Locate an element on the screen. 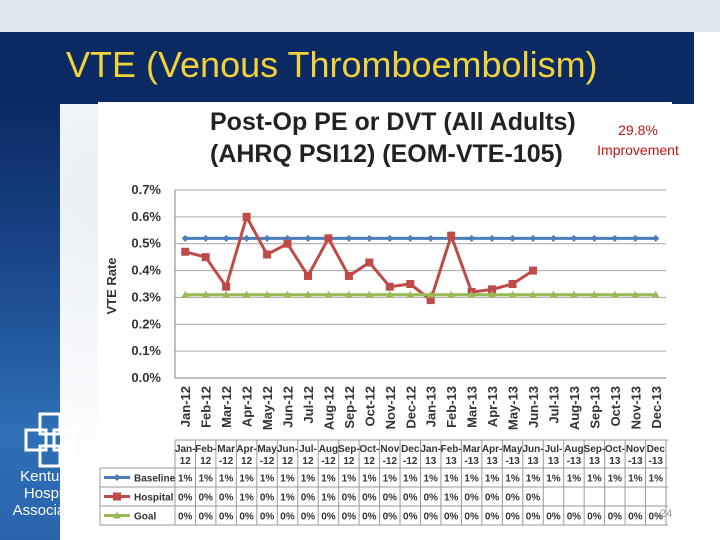 This screenshot has height=540, width=720. x-tick-label: Jun-13 is located at coordinates (533, 407).